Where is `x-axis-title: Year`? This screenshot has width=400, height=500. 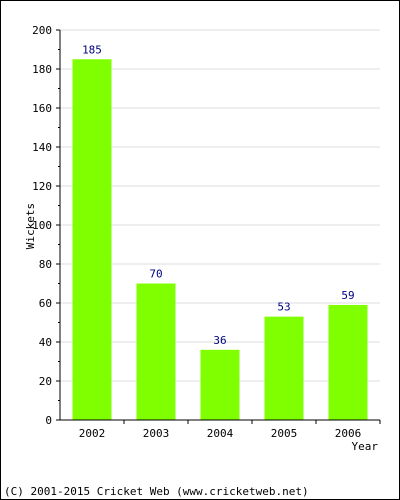 x-axis-title: Year is located at coordinates (365, 446).